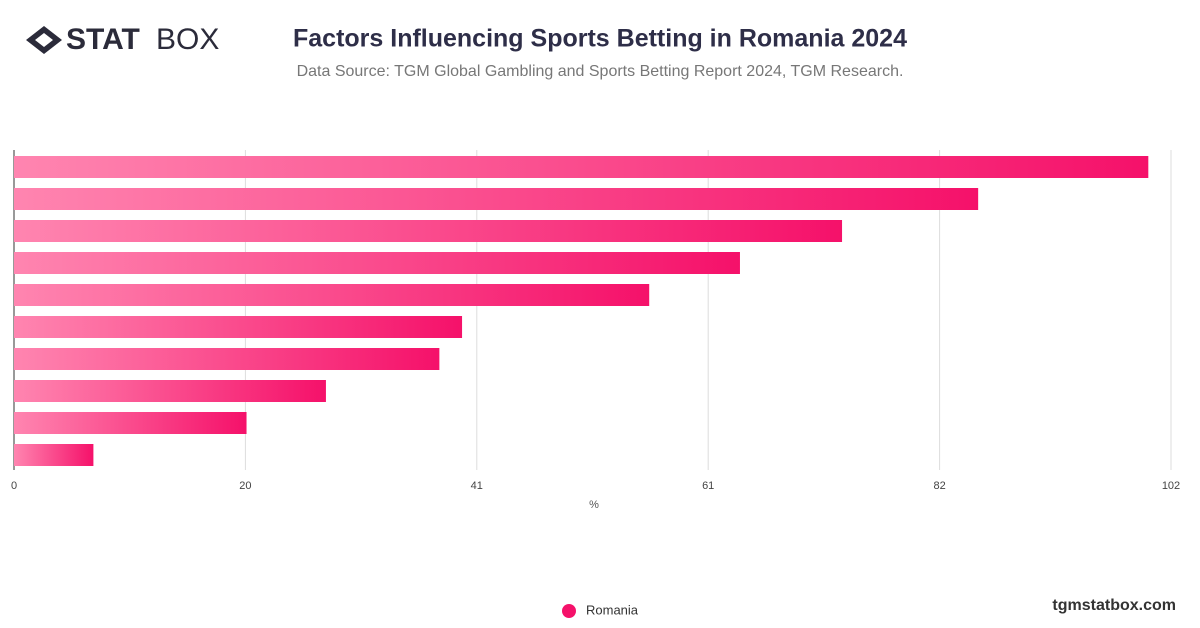 Image resolution: width=1200 pixels, height=628 pixels. Describe the element at coordinates (708, 486) in the screenshot. I see `x-tick-label: 61` at that location.